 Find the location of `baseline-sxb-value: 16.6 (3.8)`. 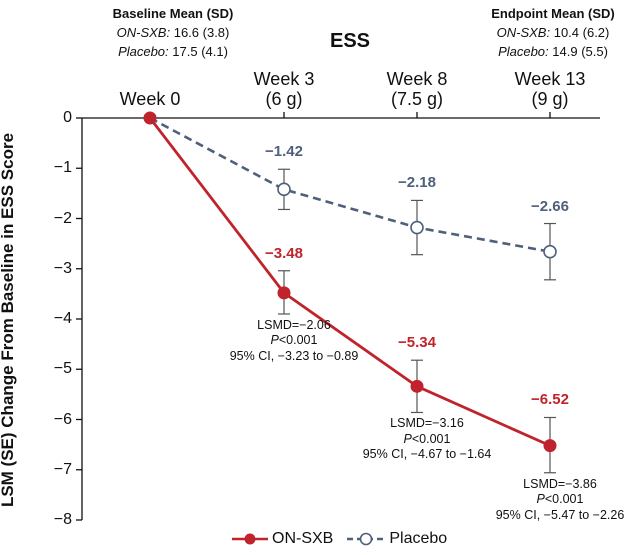

baseline-sxb-value: 16.6 (3.8) is located at coordinates (201, 32).